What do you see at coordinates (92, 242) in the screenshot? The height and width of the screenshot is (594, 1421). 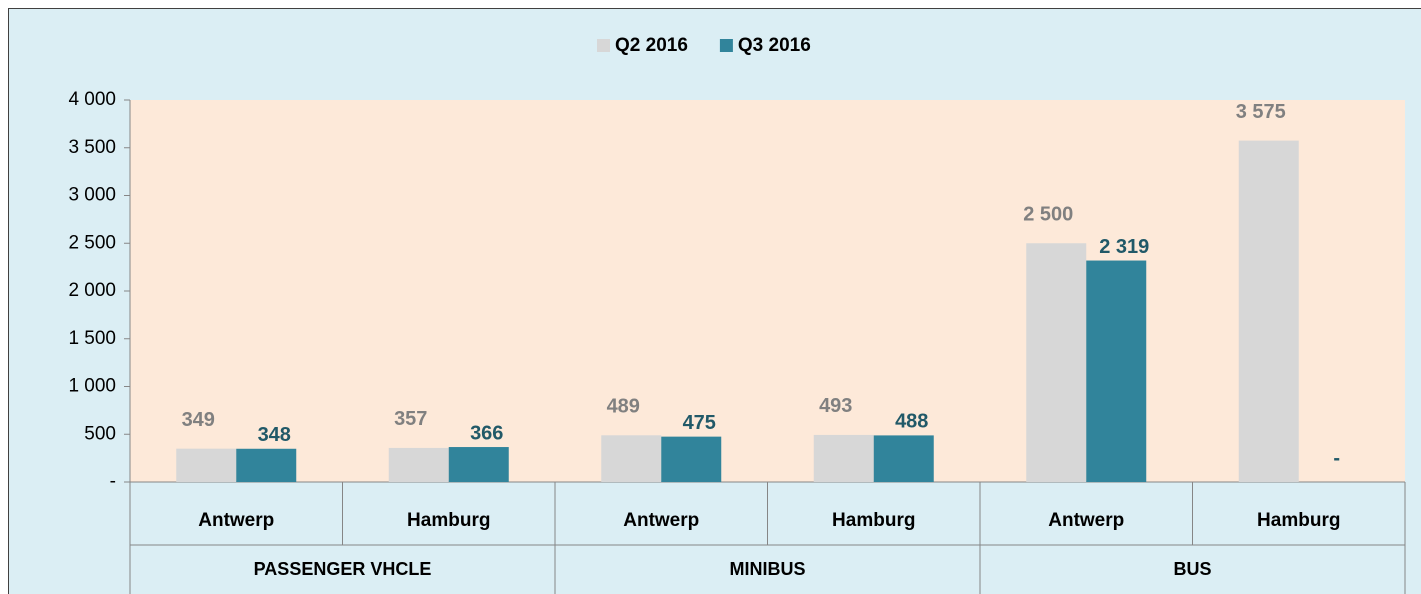 I see `y-tick-label: 2 500` at bounding box center [92, 242].